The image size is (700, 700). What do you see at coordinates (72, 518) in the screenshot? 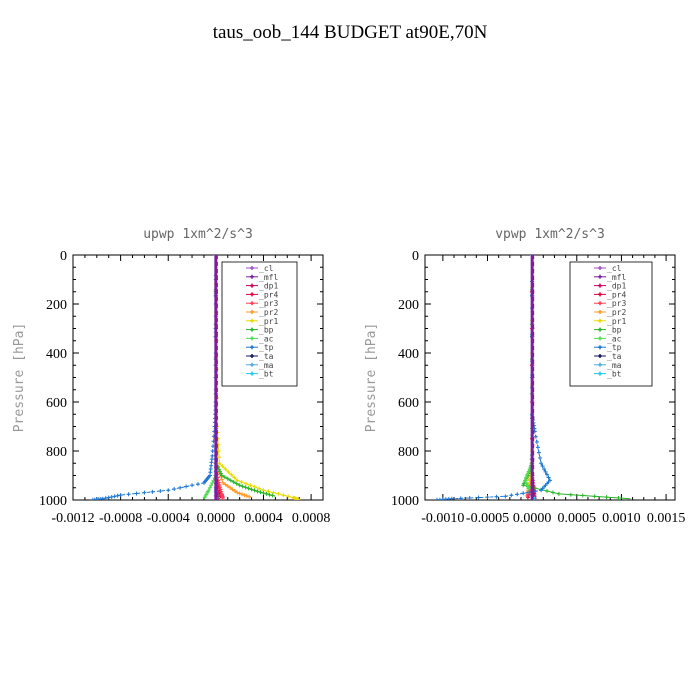
I see `x-tick-label: -0.0012` at bounding box center [72, 518].